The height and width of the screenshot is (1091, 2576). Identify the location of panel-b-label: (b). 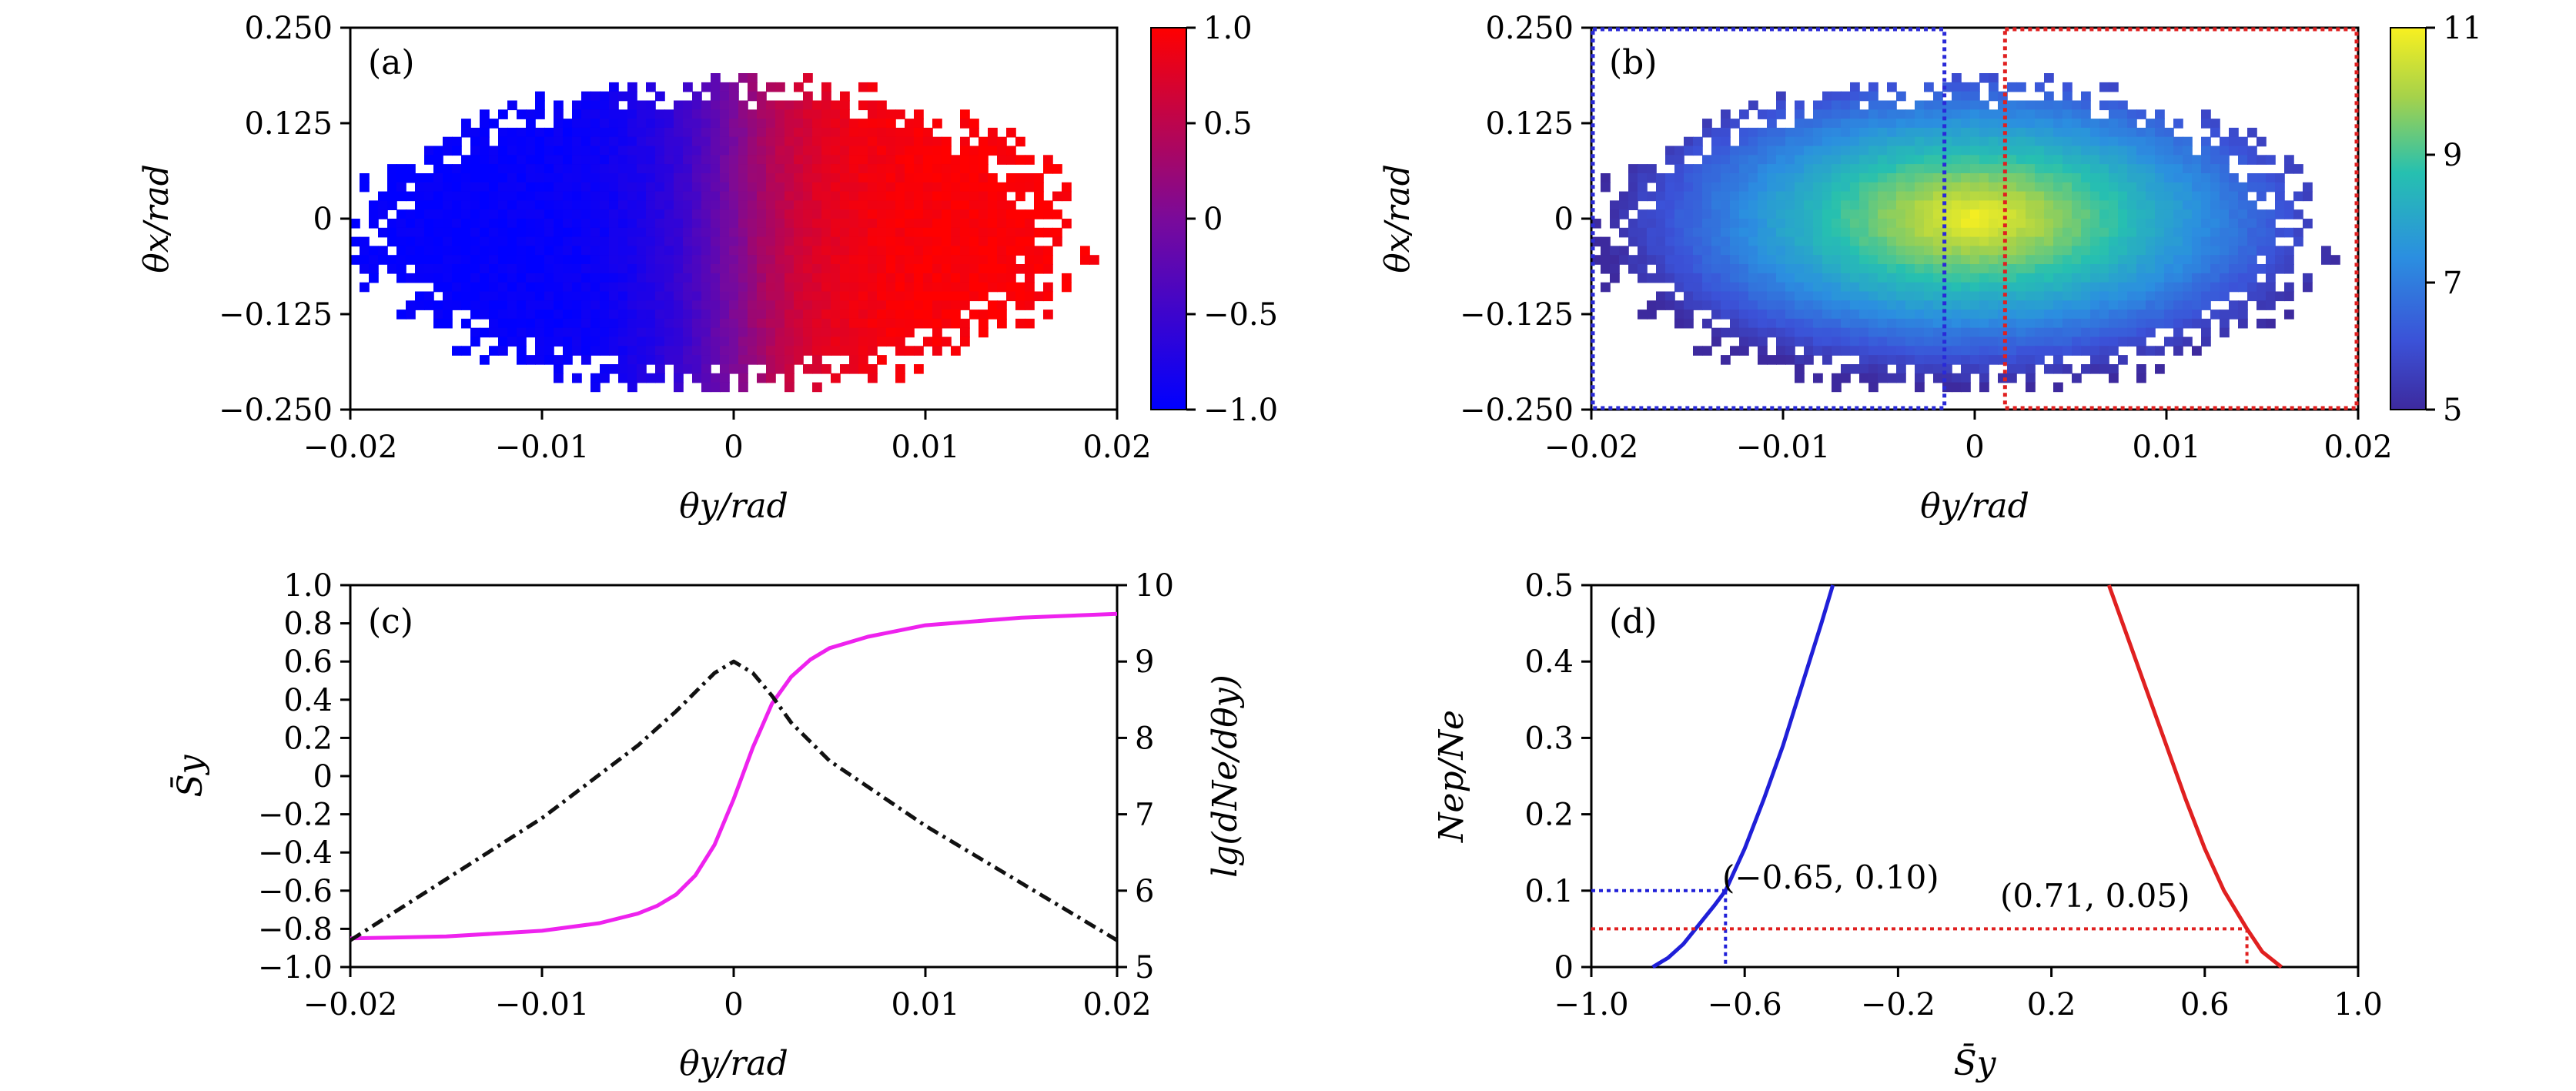
(1634, 62).